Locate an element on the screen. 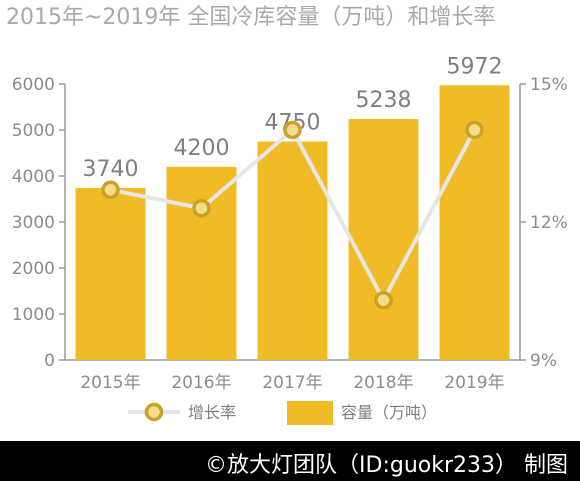 This screenshot has width=580, height=481. x-axis-tick-label: 2016年 is located at coordinates (201, 383).